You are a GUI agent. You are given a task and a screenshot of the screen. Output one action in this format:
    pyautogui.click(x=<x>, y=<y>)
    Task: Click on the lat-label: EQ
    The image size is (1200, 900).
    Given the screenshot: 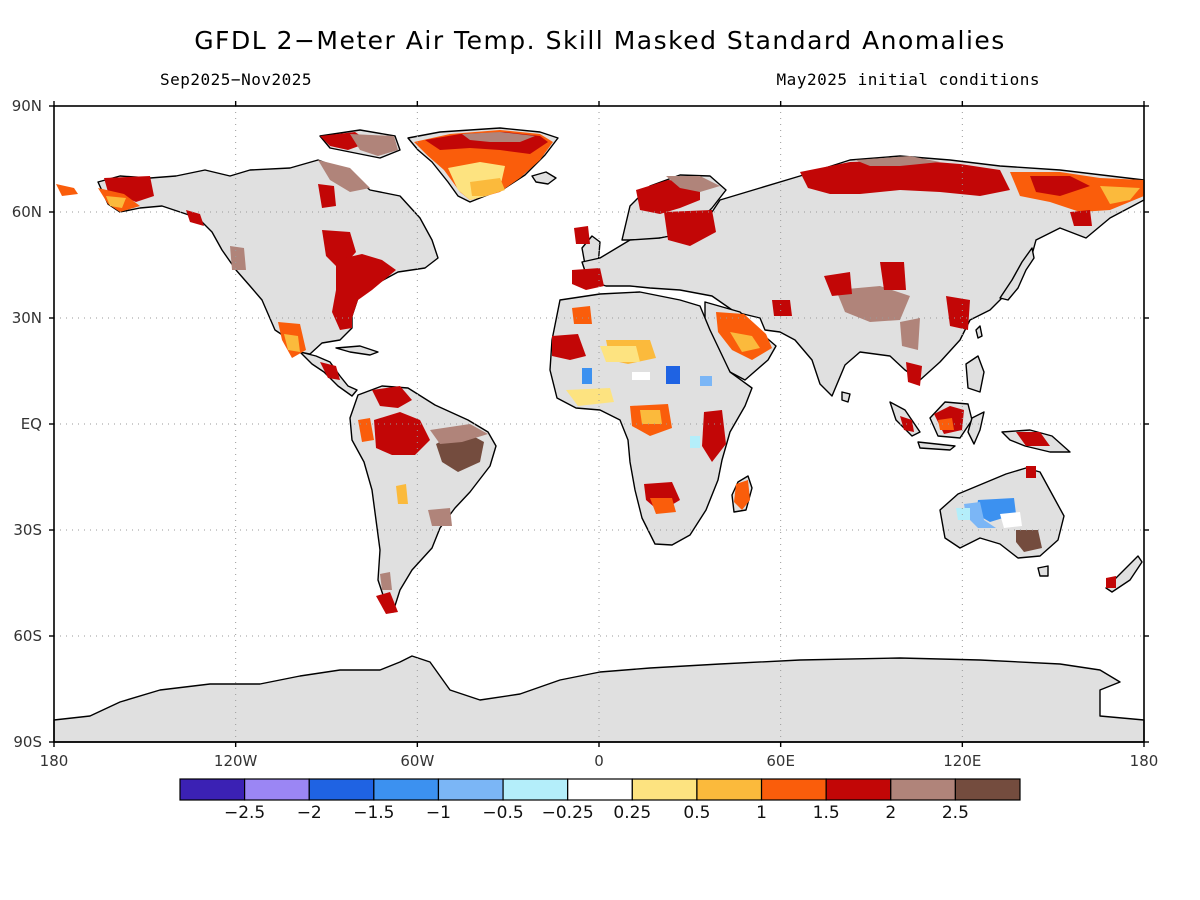 What is the action you would take?
    pyautogui.click(x=31, y=424)
    